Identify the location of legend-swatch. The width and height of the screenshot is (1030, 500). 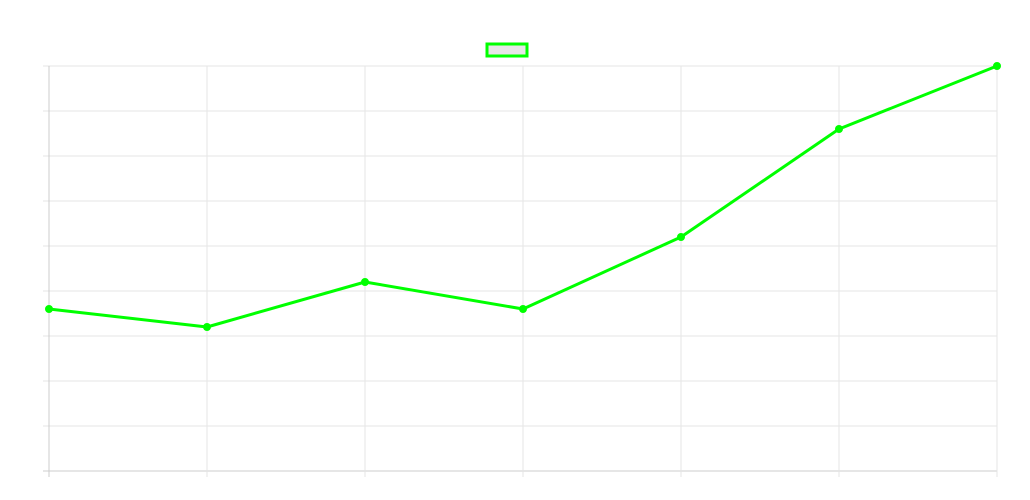
(507, 50).